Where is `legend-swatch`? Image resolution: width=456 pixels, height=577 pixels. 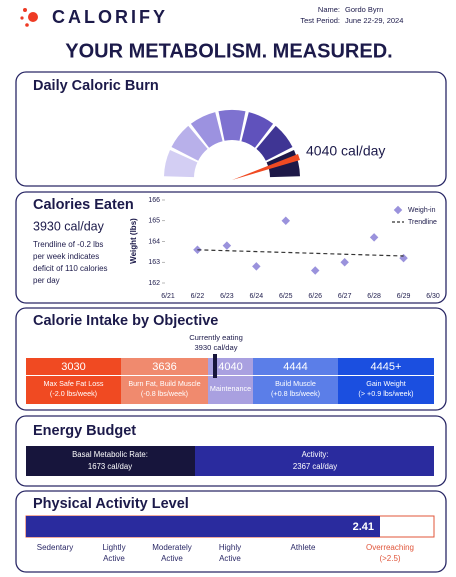
legend-swatch is located at coordinates (398, 210).